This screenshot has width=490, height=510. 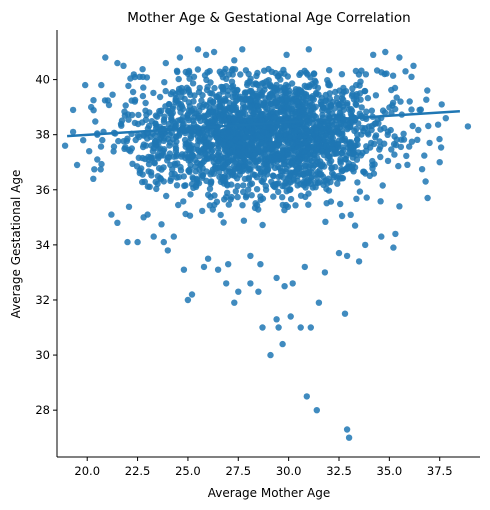 What do you see at coordinates (16, 244) in the screenshot?
I see `y-axis-label: Average Gestational Age` at bounding box center [16, 244].